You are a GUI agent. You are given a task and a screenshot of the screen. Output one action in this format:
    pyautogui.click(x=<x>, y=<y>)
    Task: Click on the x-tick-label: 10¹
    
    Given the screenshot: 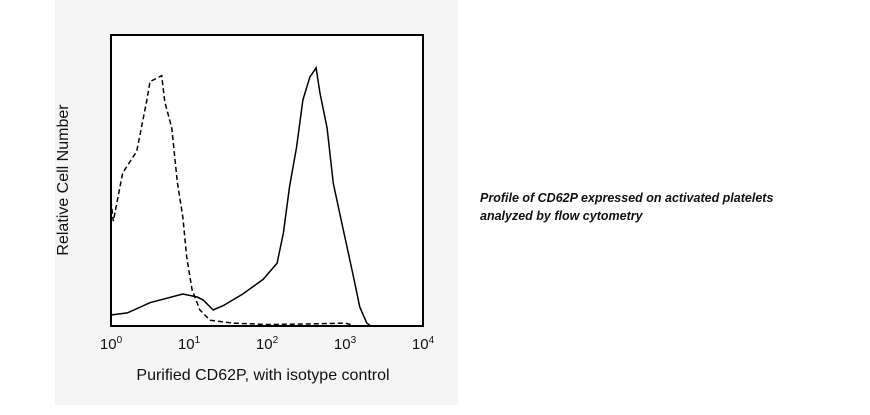 What is the action you would take?
    pyautogui.click(x=189, y=344)
    